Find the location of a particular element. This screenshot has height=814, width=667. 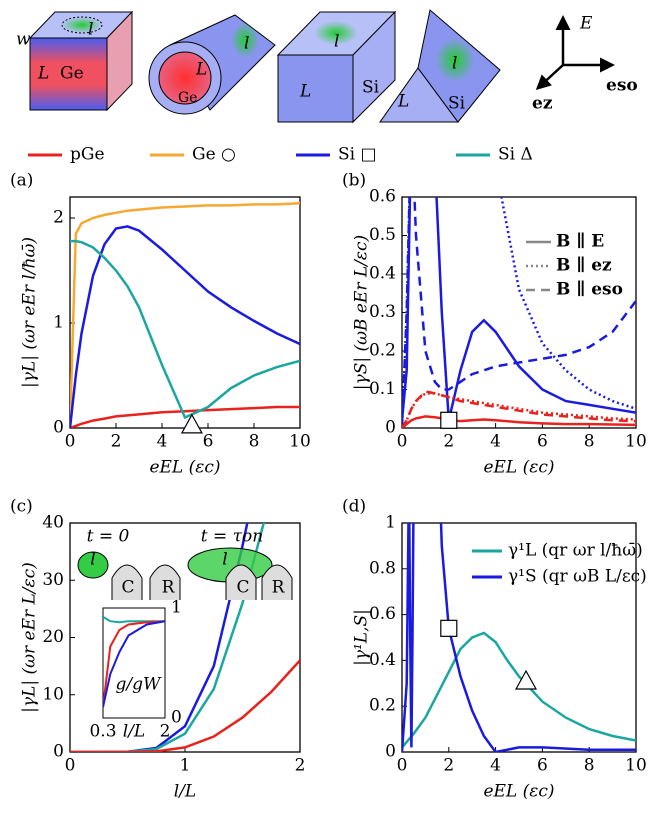

x-tick-label: 1 is located at coordinates (185, 766).